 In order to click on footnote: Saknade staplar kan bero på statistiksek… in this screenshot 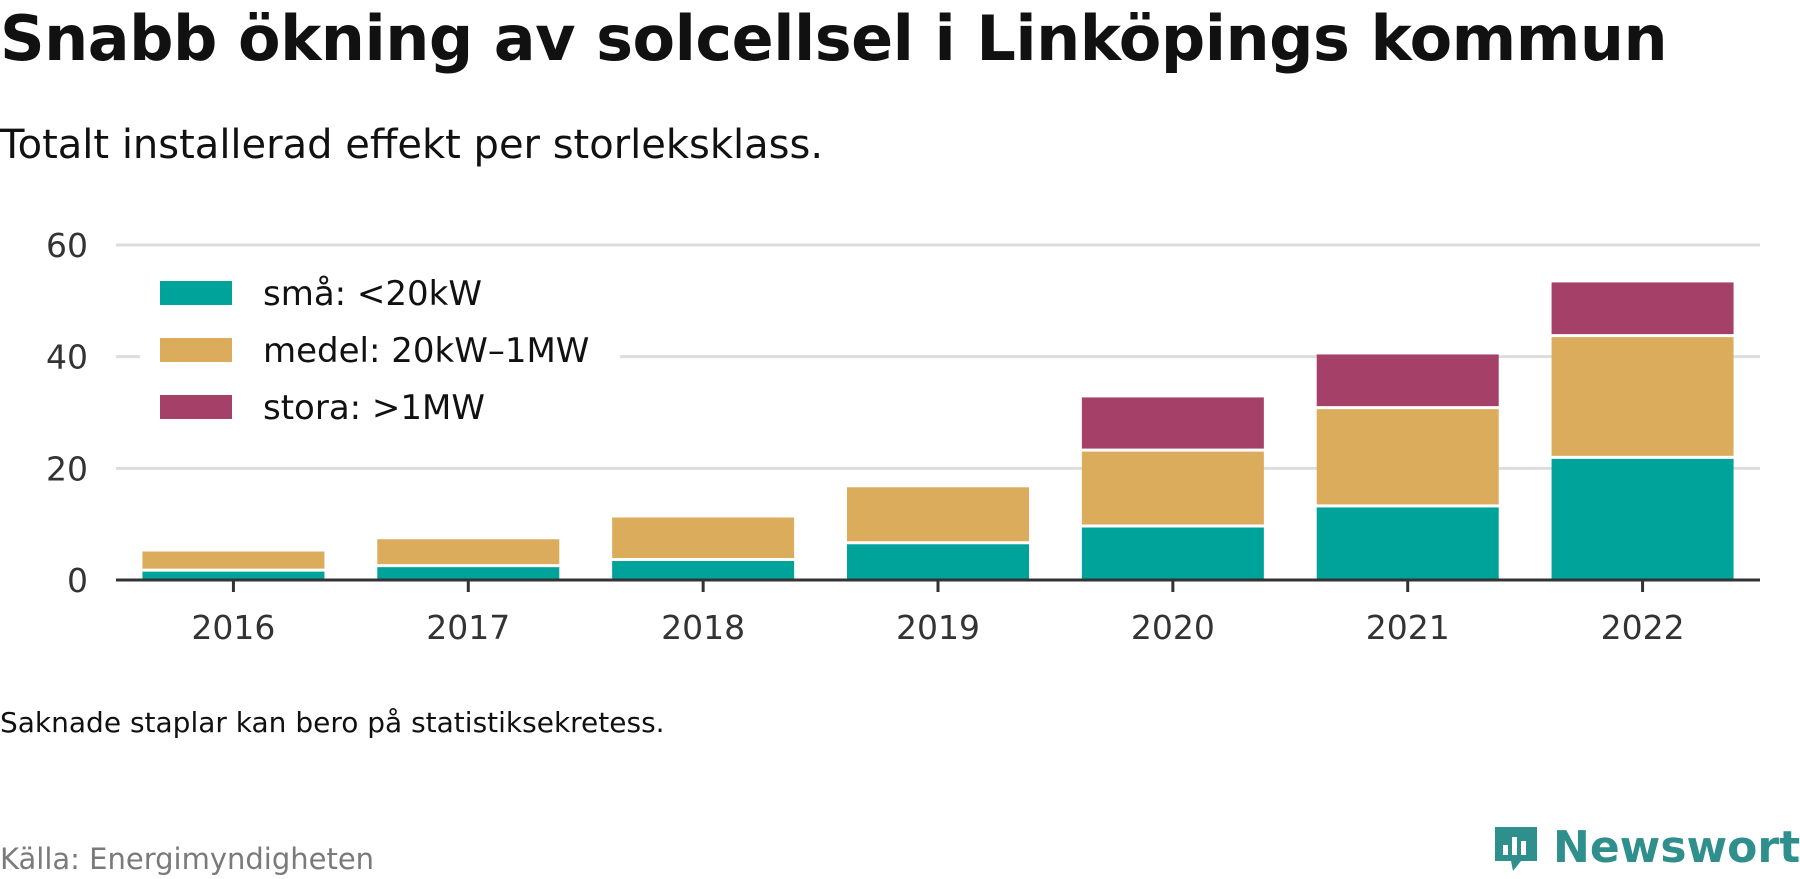, I will do `click(332, 722)`.